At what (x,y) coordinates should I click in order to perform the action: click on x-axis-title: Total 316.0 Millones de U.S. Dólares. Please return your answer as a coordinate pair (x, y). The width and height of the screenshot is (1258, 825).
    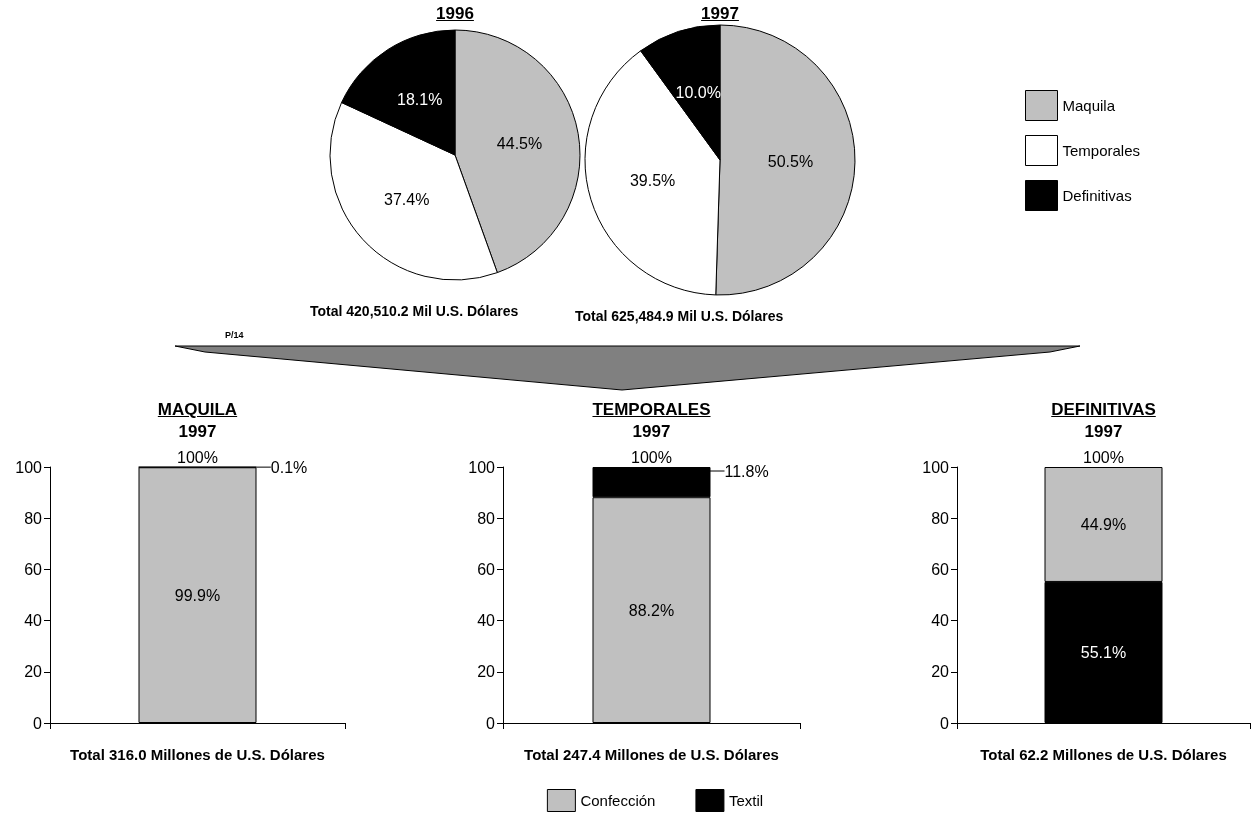
    Looking at the image, I should click on (197, 754).